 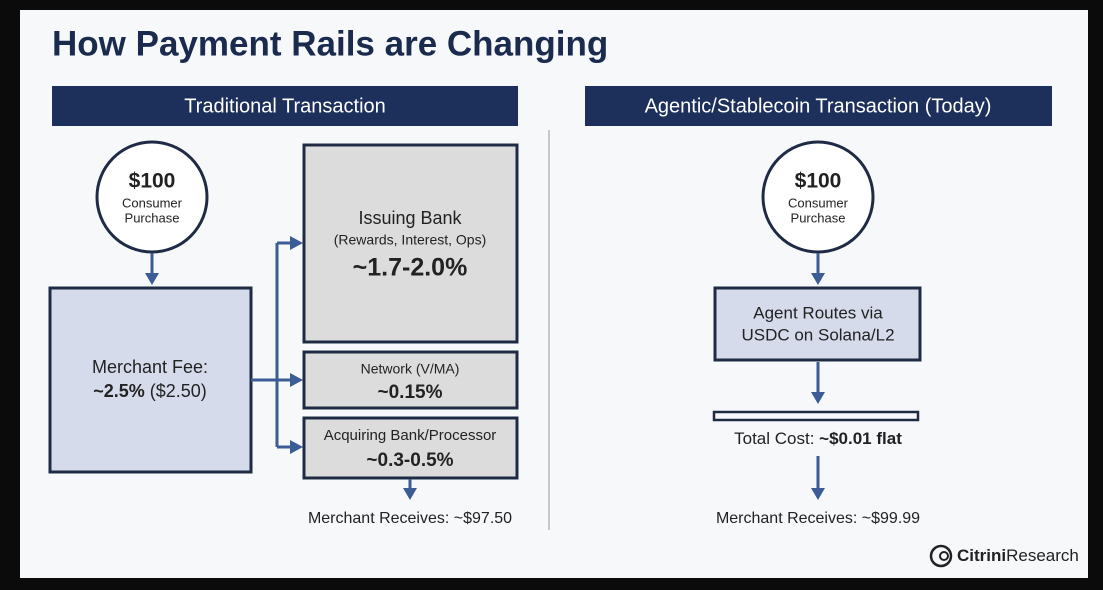 What do you see at coordinates (178, 391) in the screenshot?
I see `merchant-fee-amount: ($2.50)` at bounding box center [178, 391].